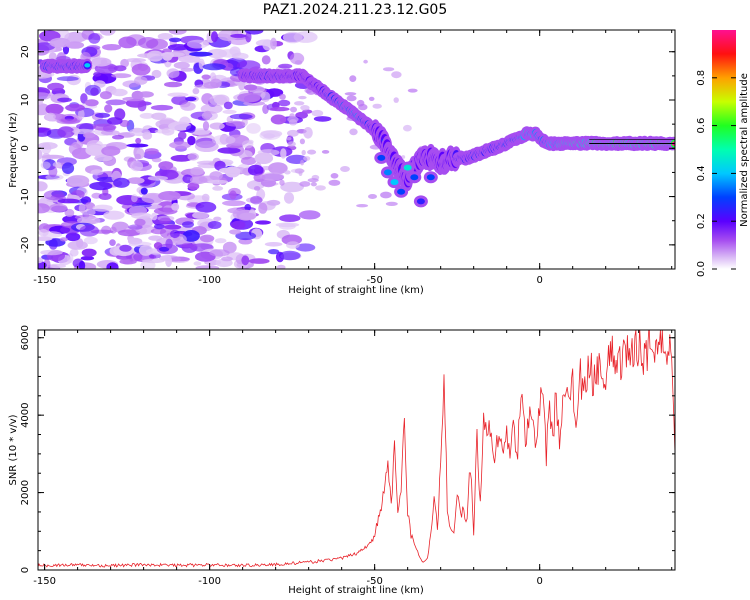  I want to click on colorbar-tick-label: 0.6, so click(701, 126).